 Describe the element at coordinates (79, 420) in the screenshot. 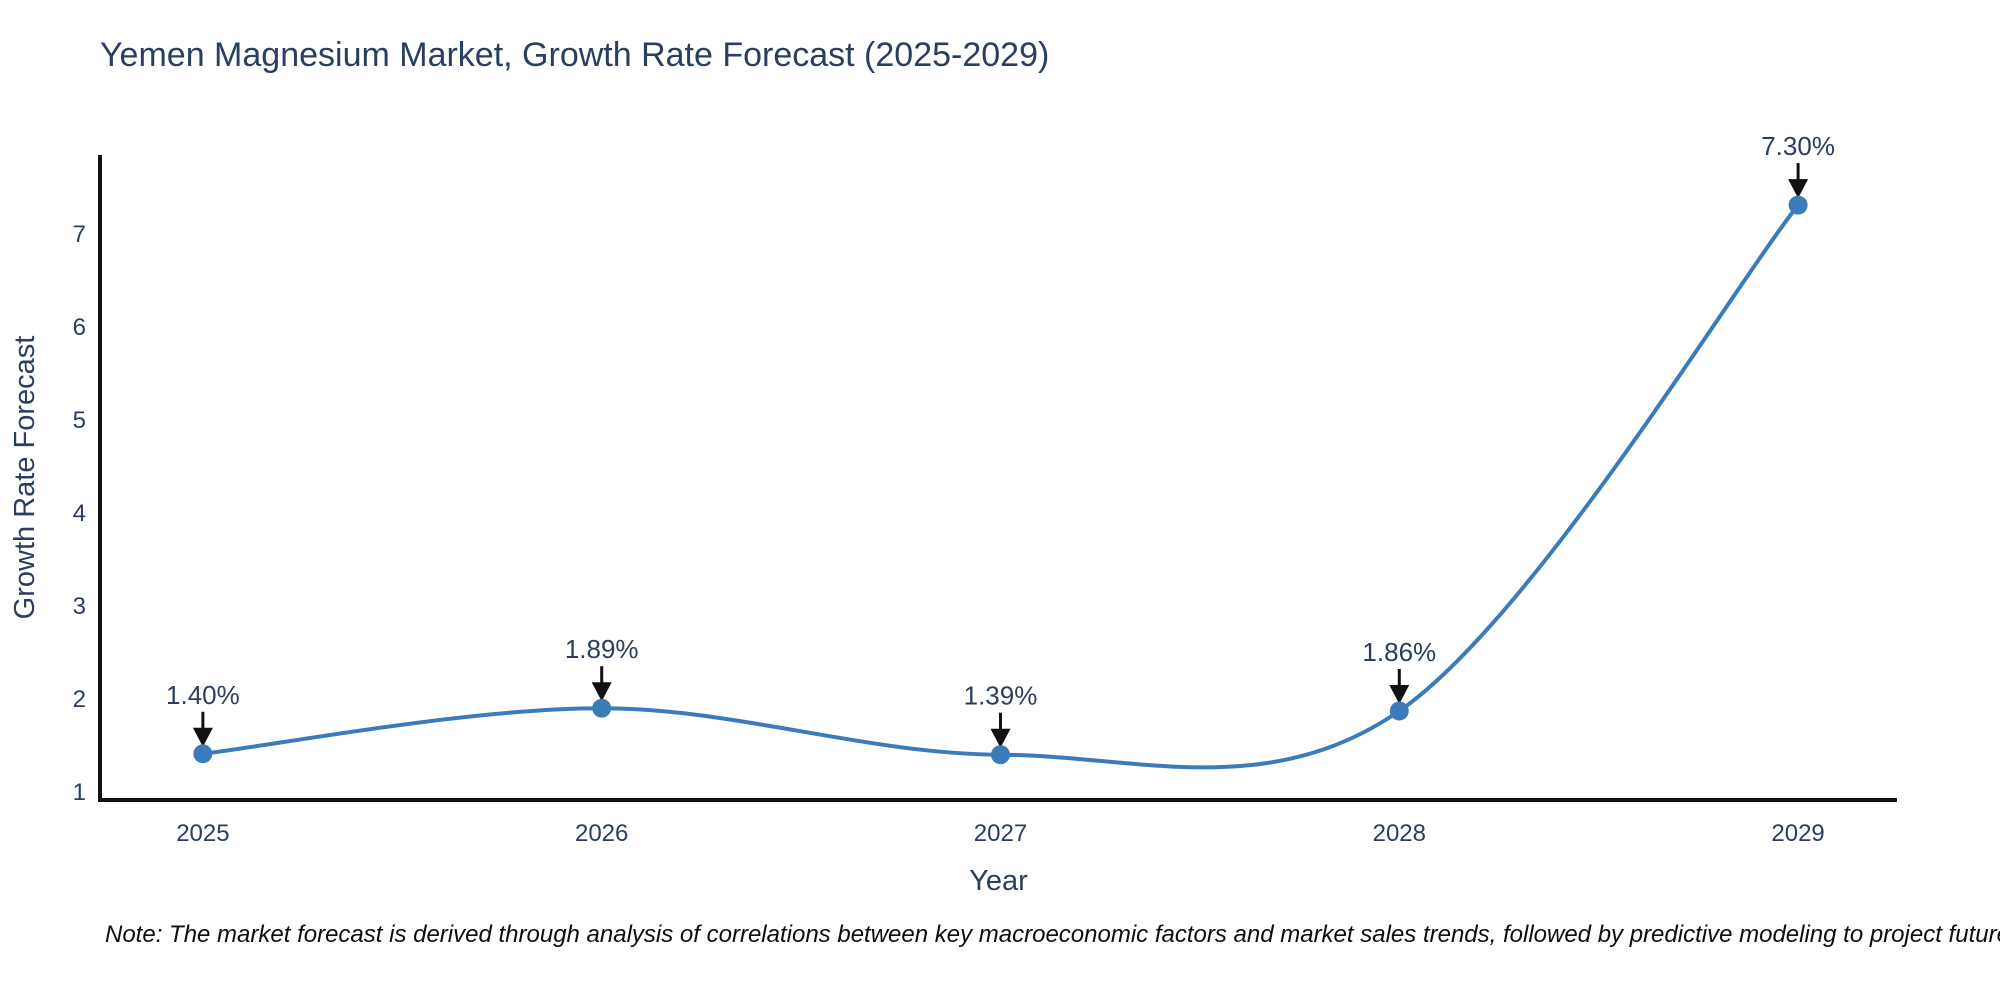

I see `y-tick-label: 5` at that location.